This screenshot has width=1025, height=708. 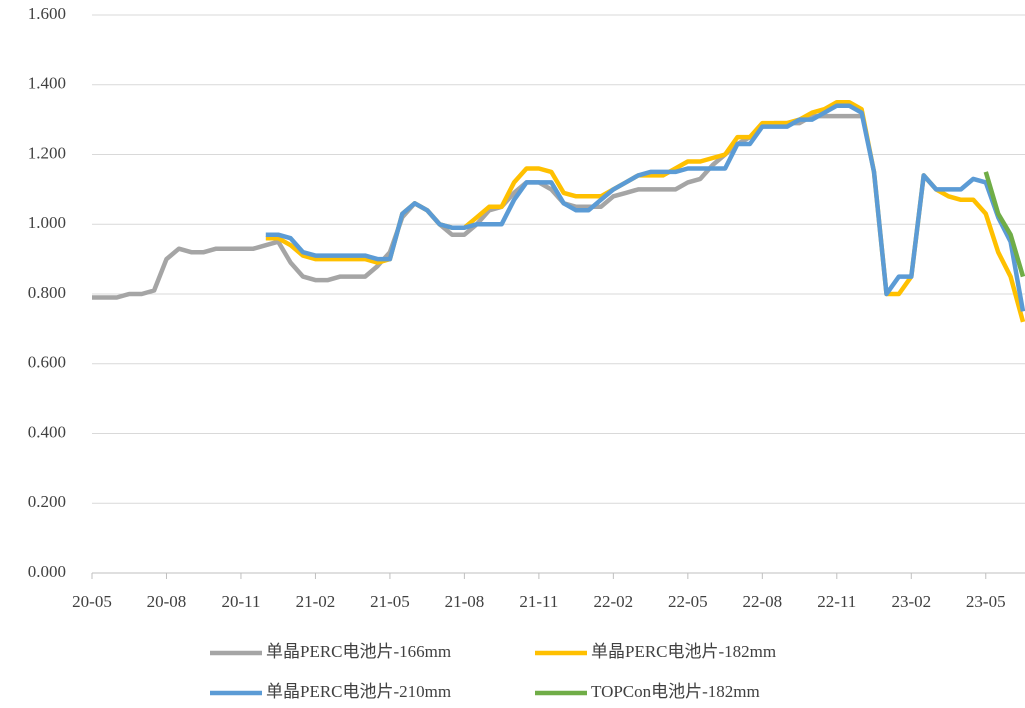 I want to click on y-tick-label: 0.000, so click(x=47, y=571).